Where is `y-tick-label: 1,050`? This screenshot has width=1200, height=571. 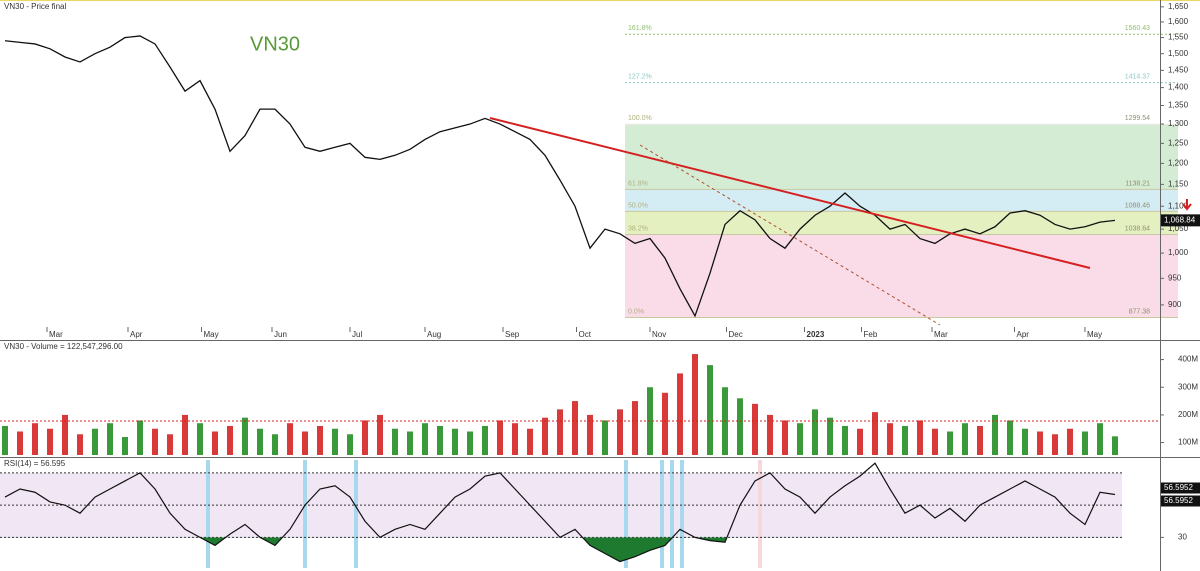
y-tick-label: 1,050 is located at coordinates (1178, 228).